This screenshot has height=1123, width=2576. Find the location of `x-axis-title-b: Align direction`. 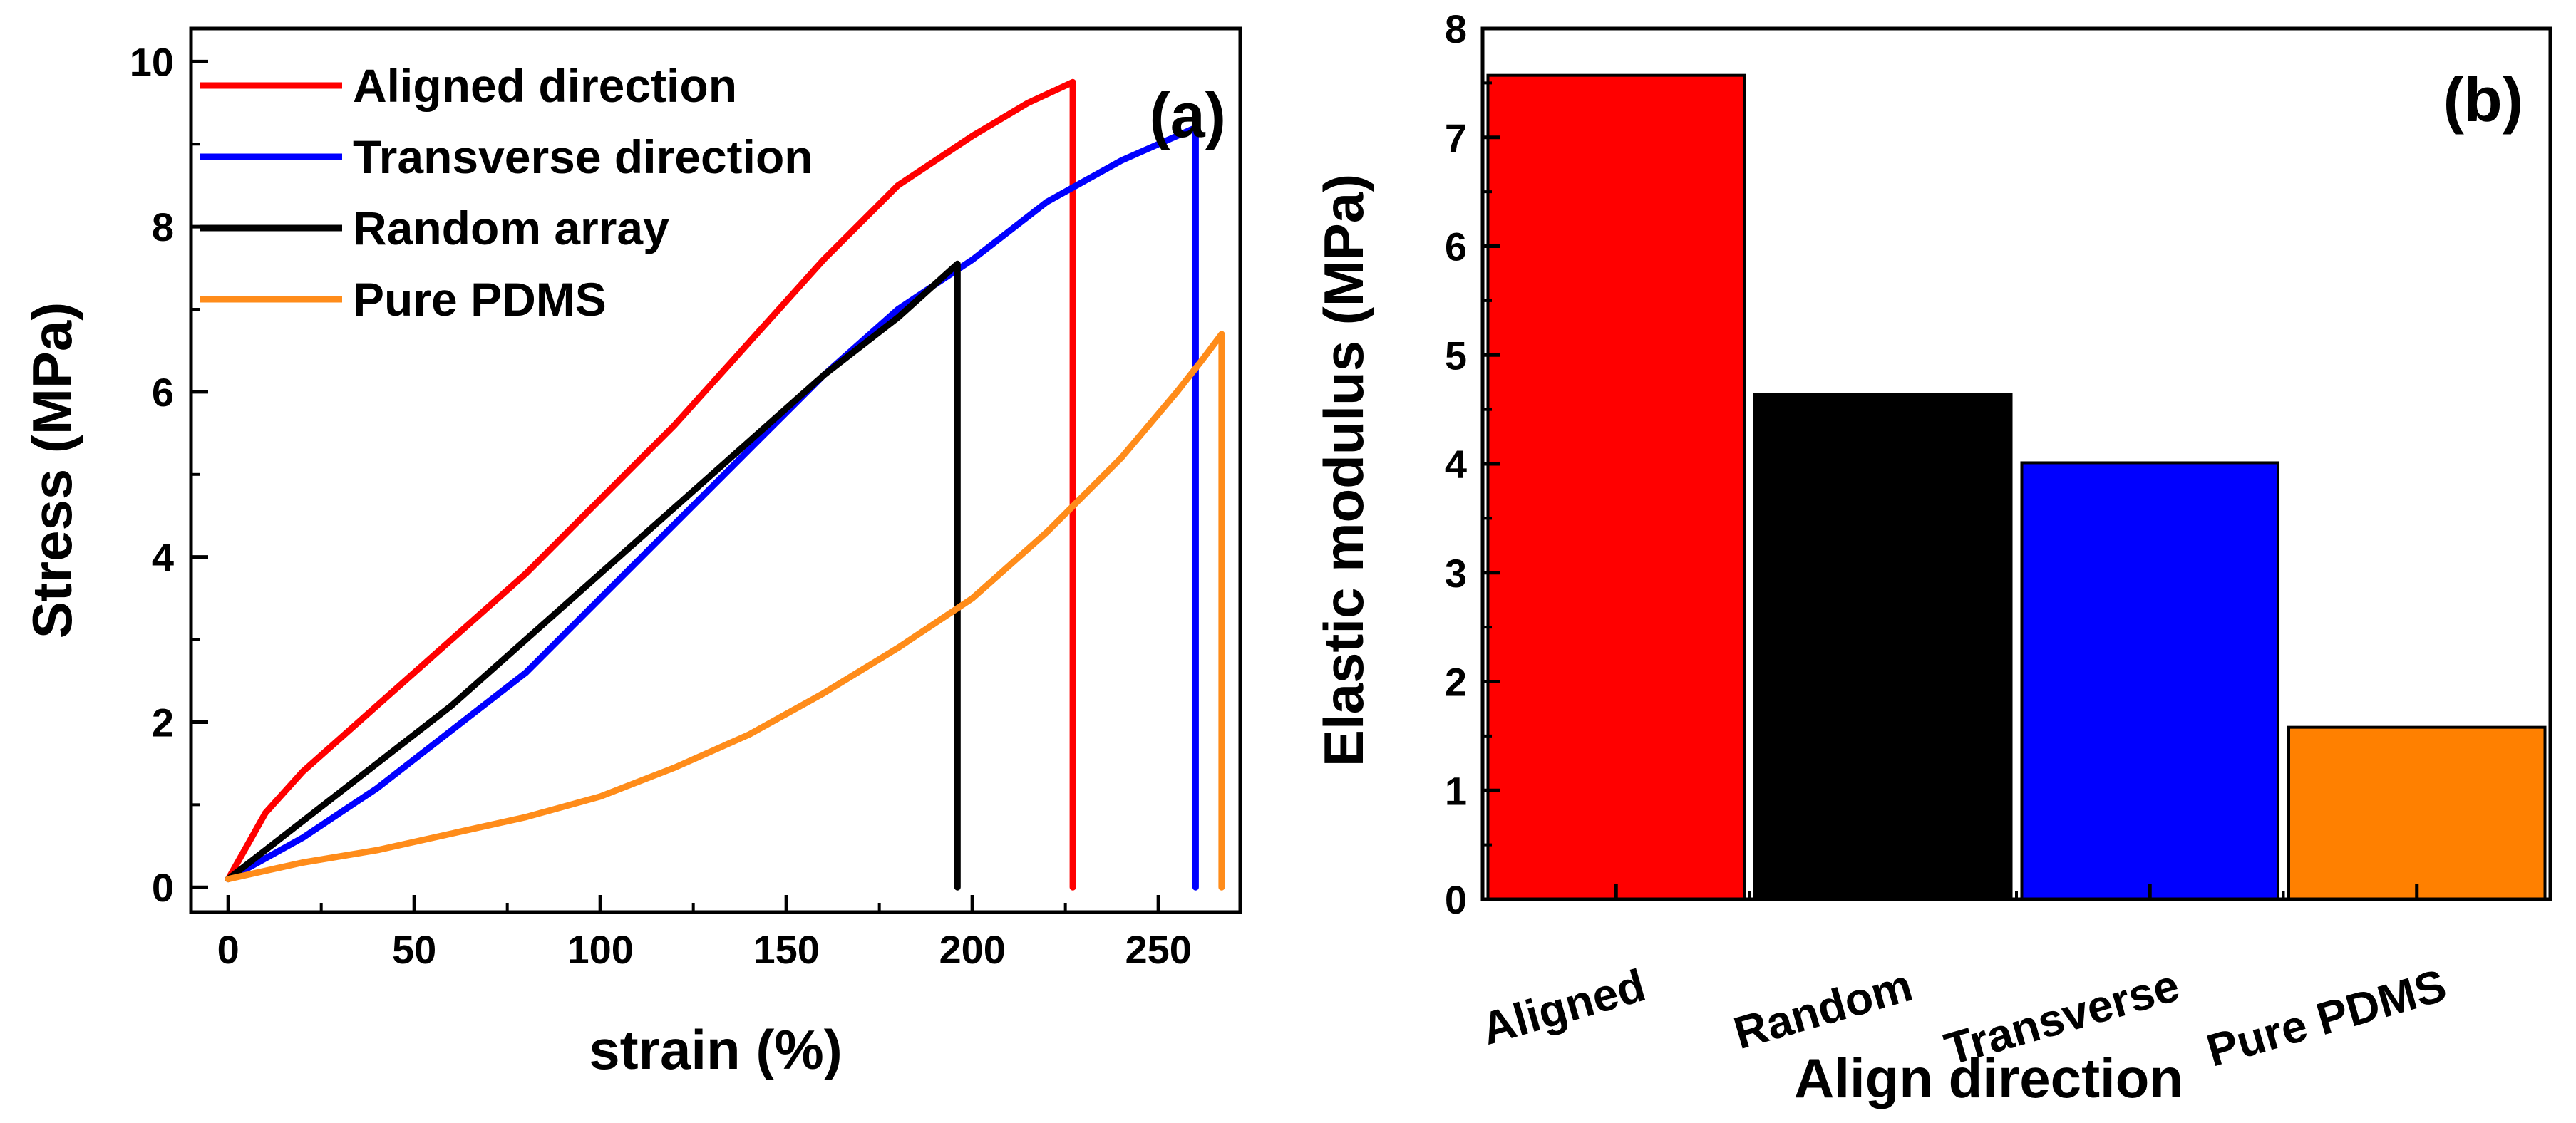

x-axis-title-b: Align direction is located at coordinates (1988, 1078).